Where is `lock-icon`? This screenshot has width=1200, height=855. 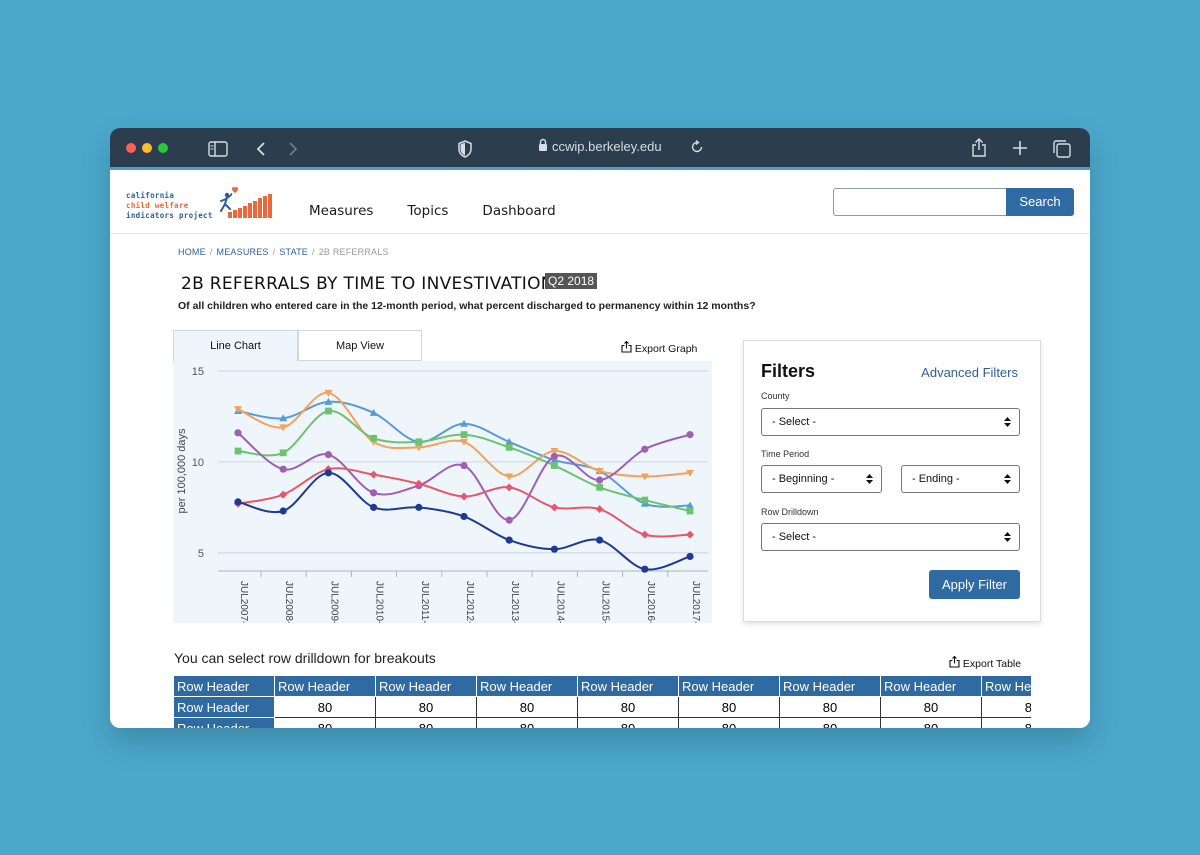 lock-icon is located at coordinates (543, 147).